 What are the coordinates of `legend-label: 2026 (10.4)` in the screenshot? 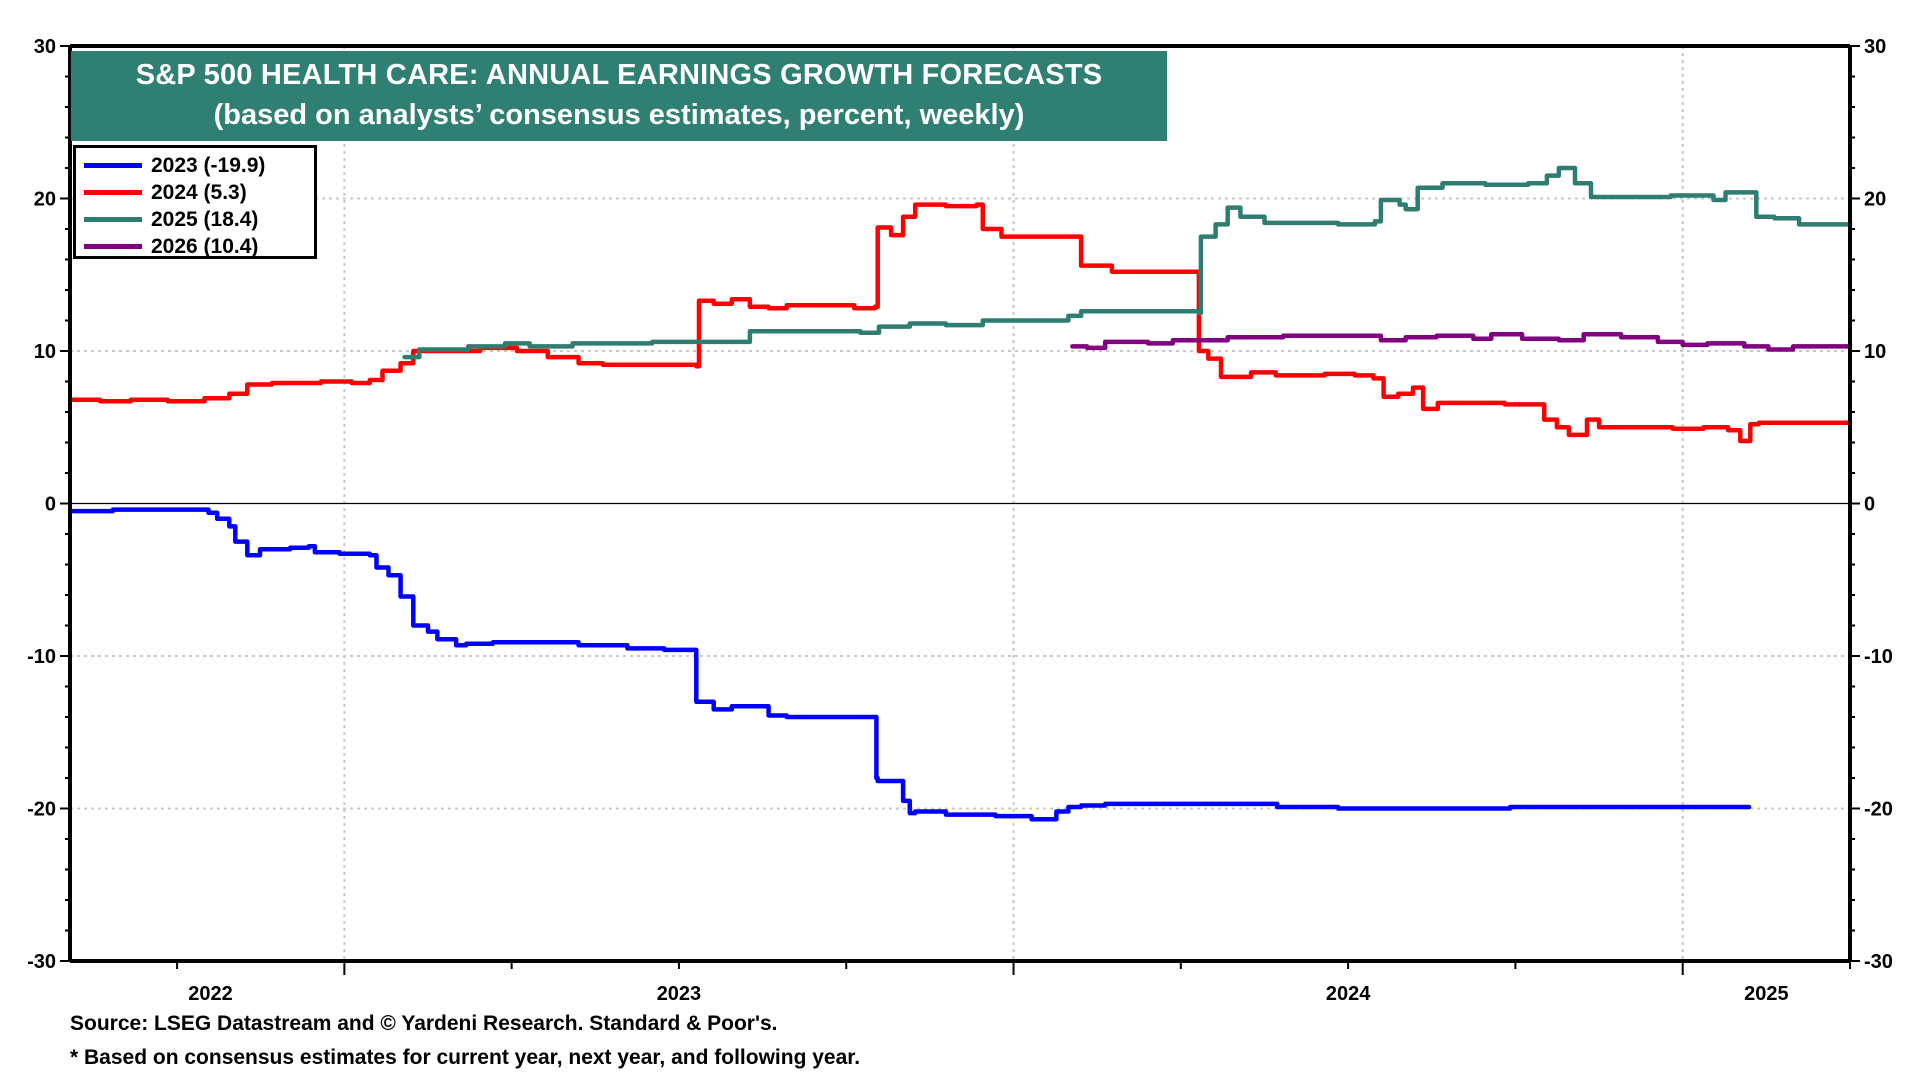 It's located at (205, 246).